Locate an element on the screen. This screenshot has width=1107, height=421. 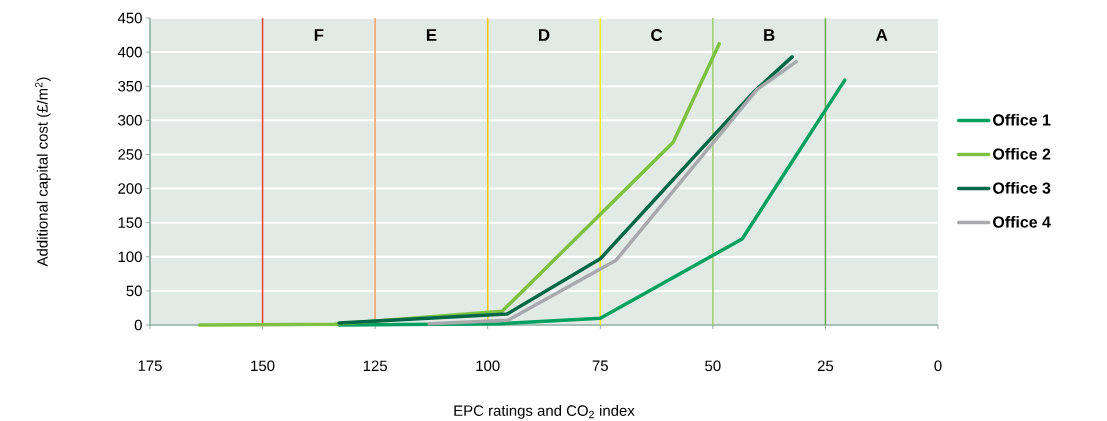
y-tick-label: 300 is located at coordinates (130, 120).